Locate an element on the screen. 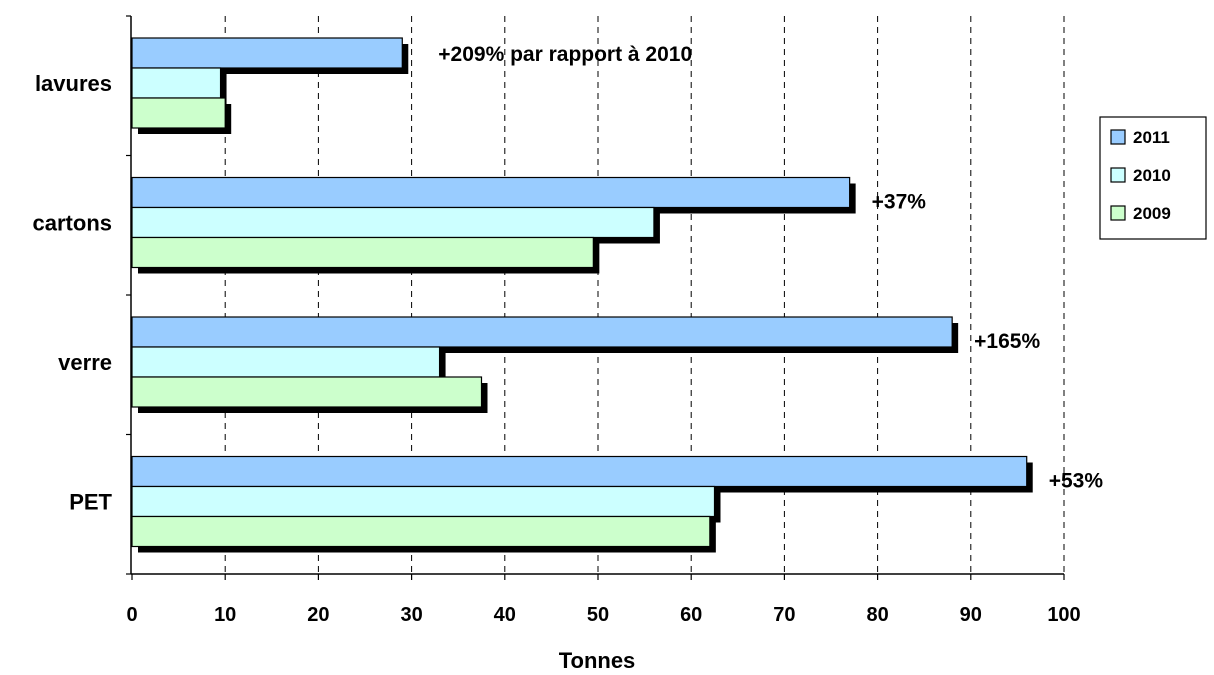 The width and height of the screenshot is (1214, 675). category-label: cartons is located at coordinates (72, 223).